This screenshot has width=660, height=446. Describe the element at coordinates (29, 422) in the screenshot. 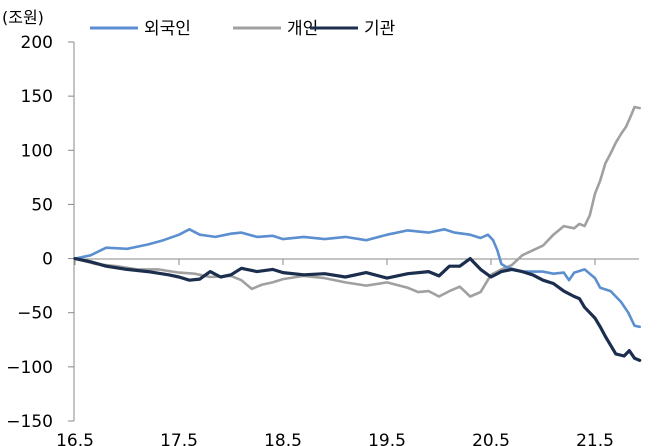

I see `y-tick-label: −150` at that location.